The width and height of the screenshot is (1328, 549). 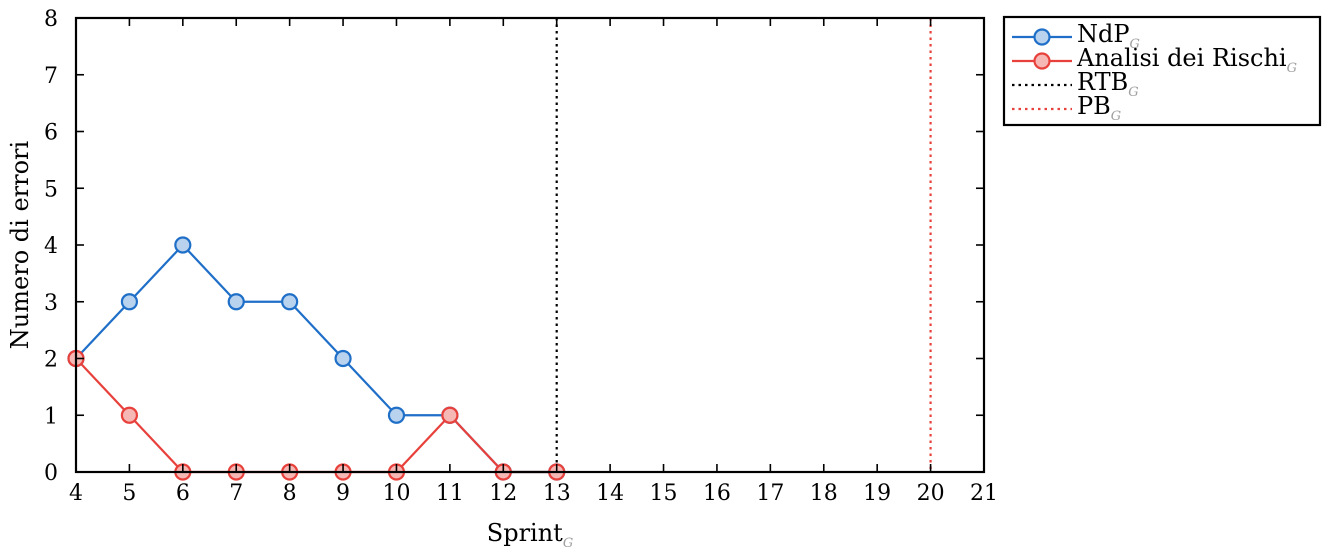 I want to click on legend-label: RTBG, so click(x=1108, y=84).